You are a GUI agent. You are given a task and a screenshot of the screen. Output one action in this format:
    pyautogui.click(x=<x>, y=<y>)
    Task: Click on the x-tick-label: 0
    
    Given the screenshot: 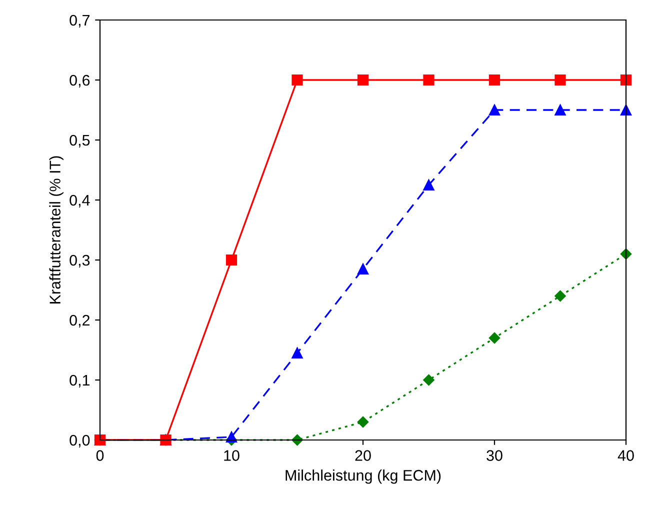 What is the action you would take?
    pyautogui.click(x=100, y=455)
    